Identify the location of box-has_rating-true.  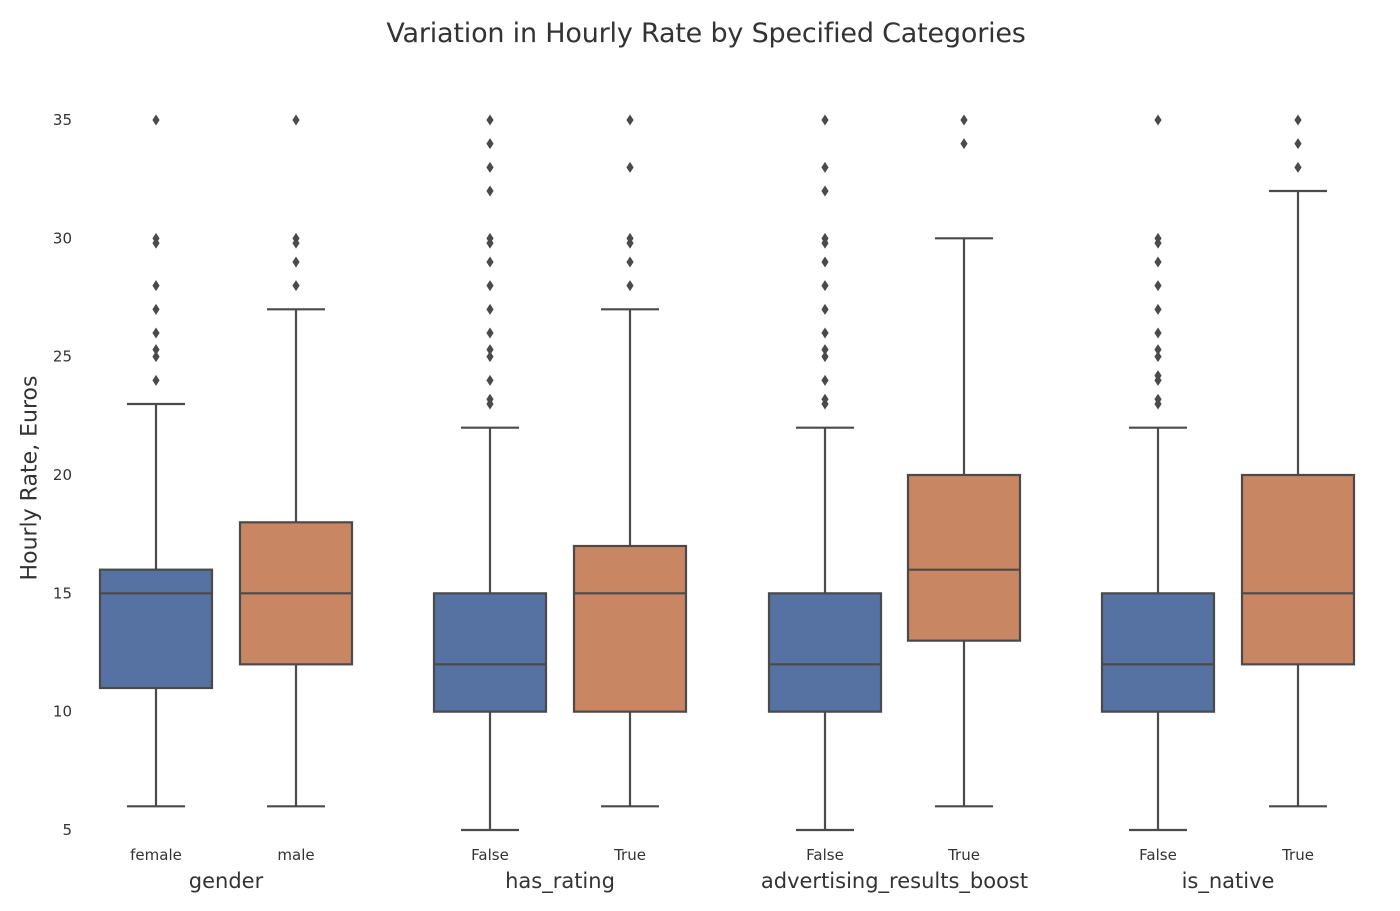
(630, 461).